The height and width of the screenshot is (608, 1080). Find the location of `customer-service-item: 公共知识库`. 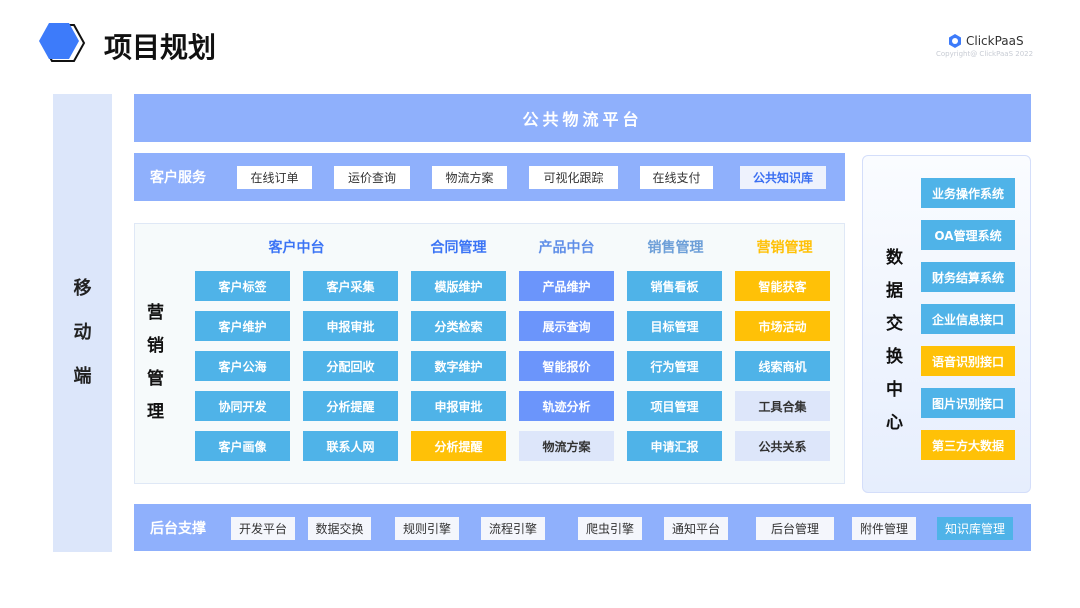

customer-service-item: 公共知识库 is located at coordinates (783, 177).